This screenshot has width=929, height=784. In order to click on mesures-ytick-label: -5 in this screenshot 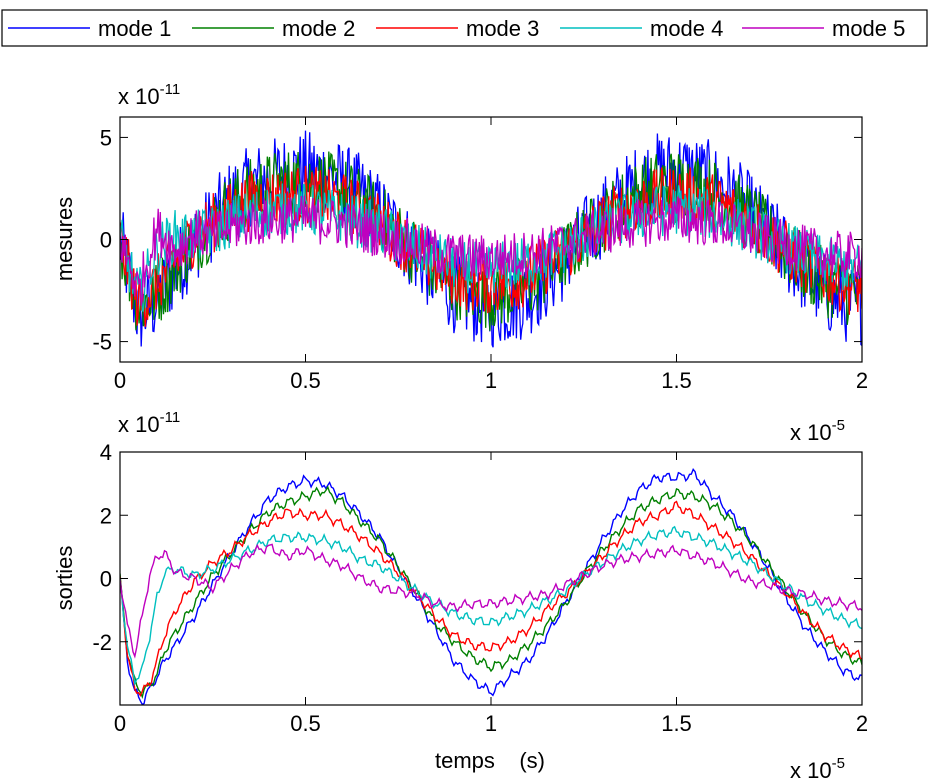, I will do `click(102, 342)`.